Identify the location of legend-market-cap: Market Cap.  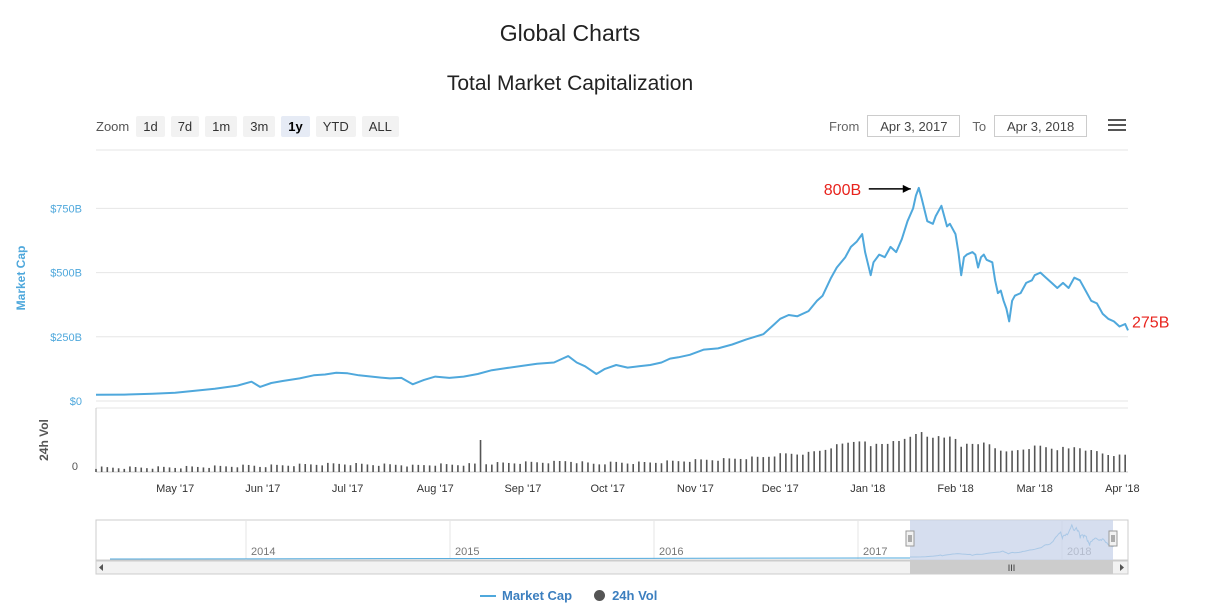
(526, 595).